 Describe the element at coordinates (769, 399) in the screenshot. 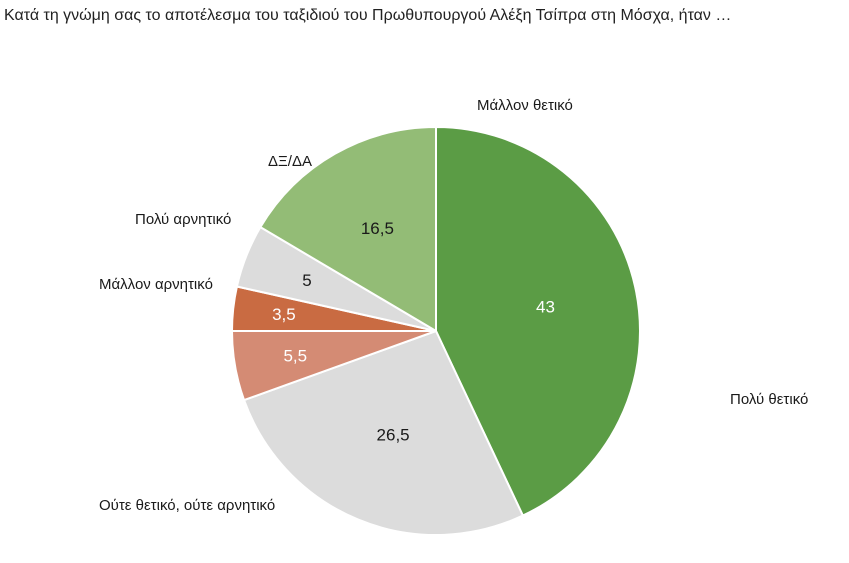

I see `pie-category-label-1: Πολύ θετικό` at that location.